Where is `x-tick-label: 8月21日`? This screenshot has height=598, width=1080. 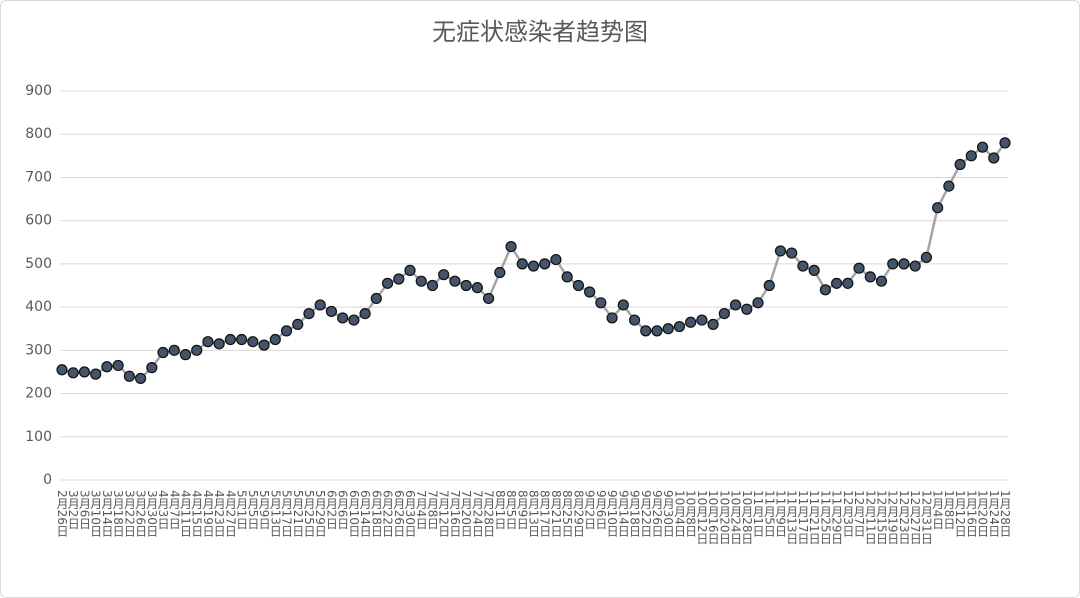 x-tick-label: 8月21日 is located at coordinates (556, 513).